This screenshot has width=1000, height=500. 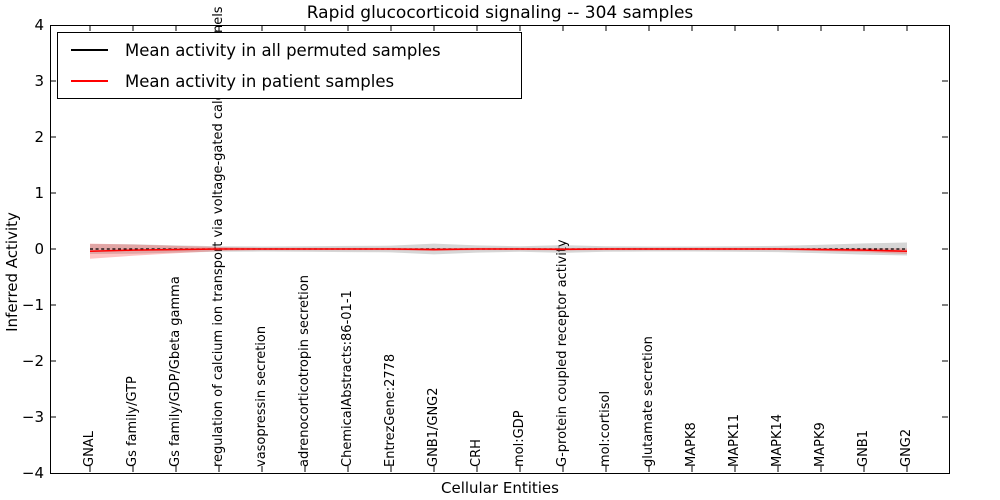 I want to click on legend-item-permuted: Mean activity in all permuted samples, so click(x=289, y=50).